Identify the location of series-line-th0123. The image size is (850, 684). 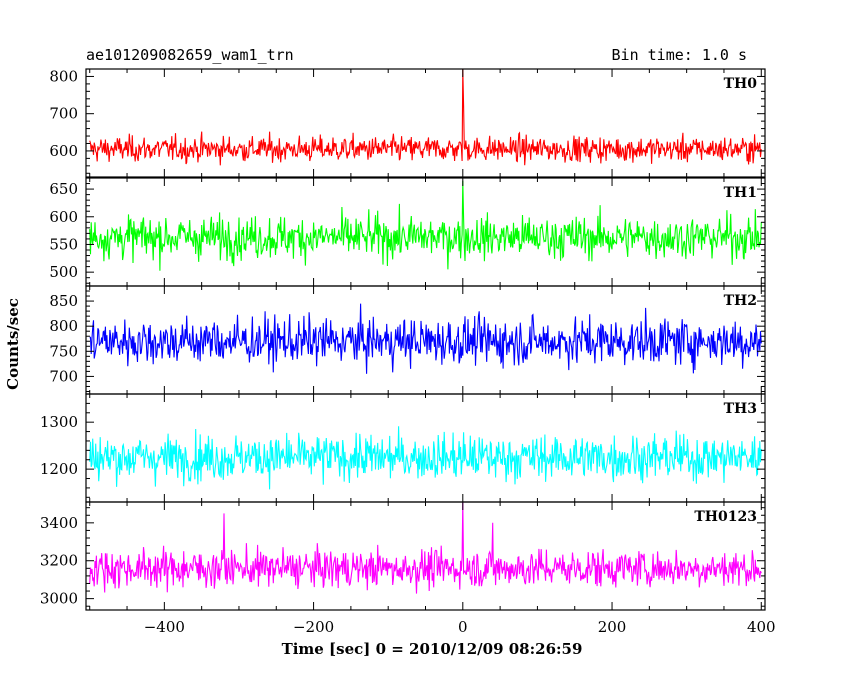
(425, 548).